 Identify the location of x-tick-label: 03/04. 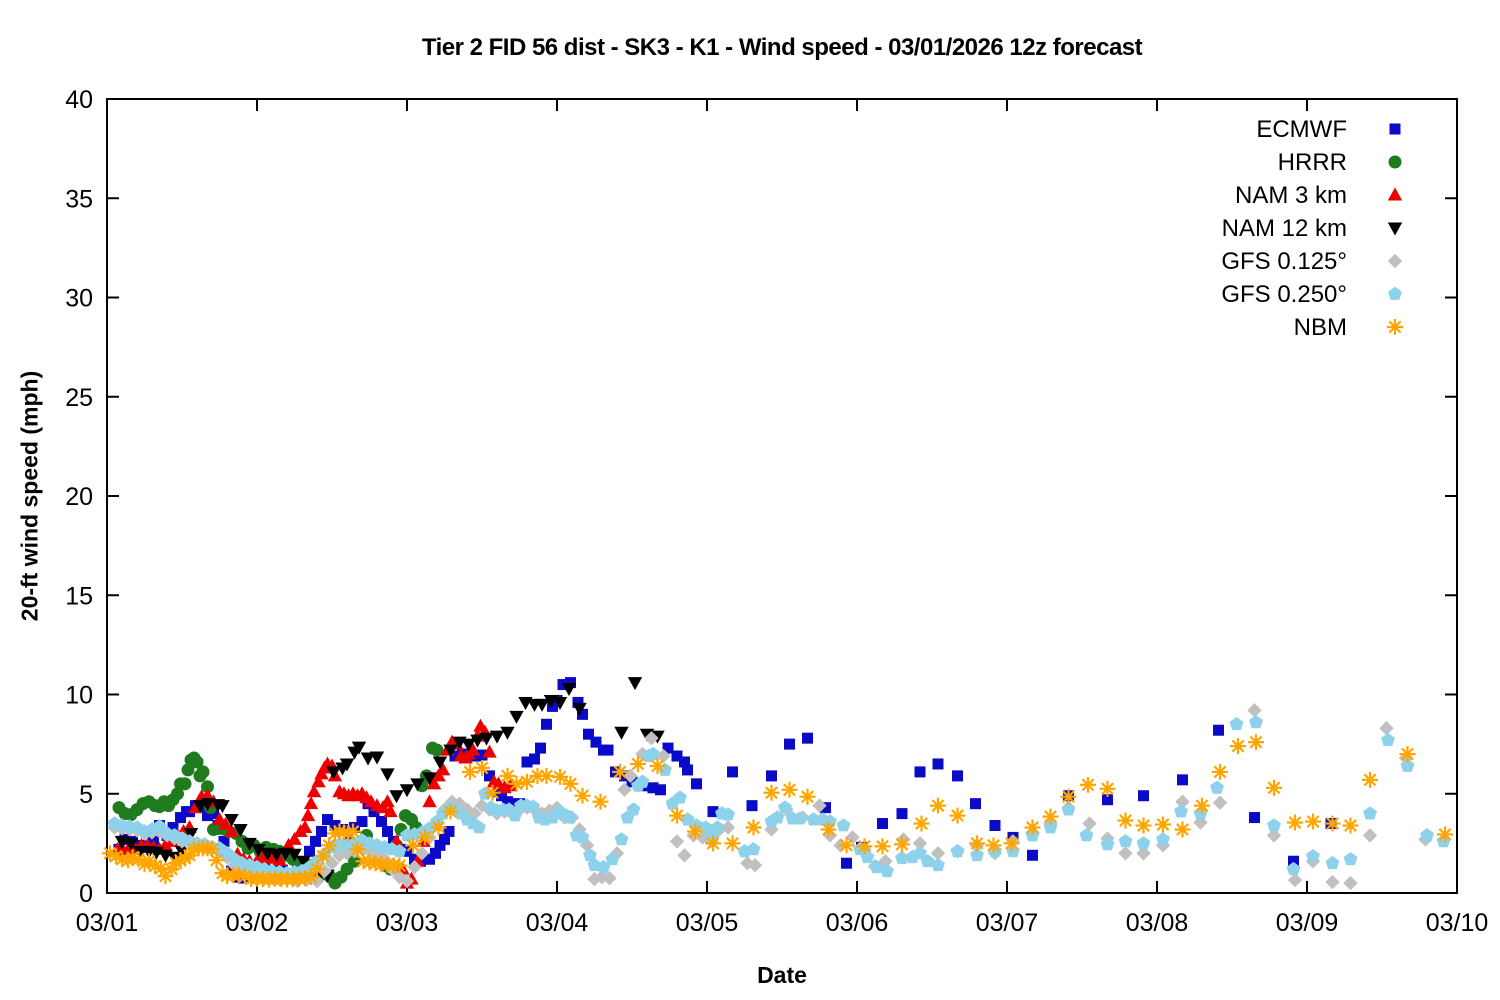
(557, 923).